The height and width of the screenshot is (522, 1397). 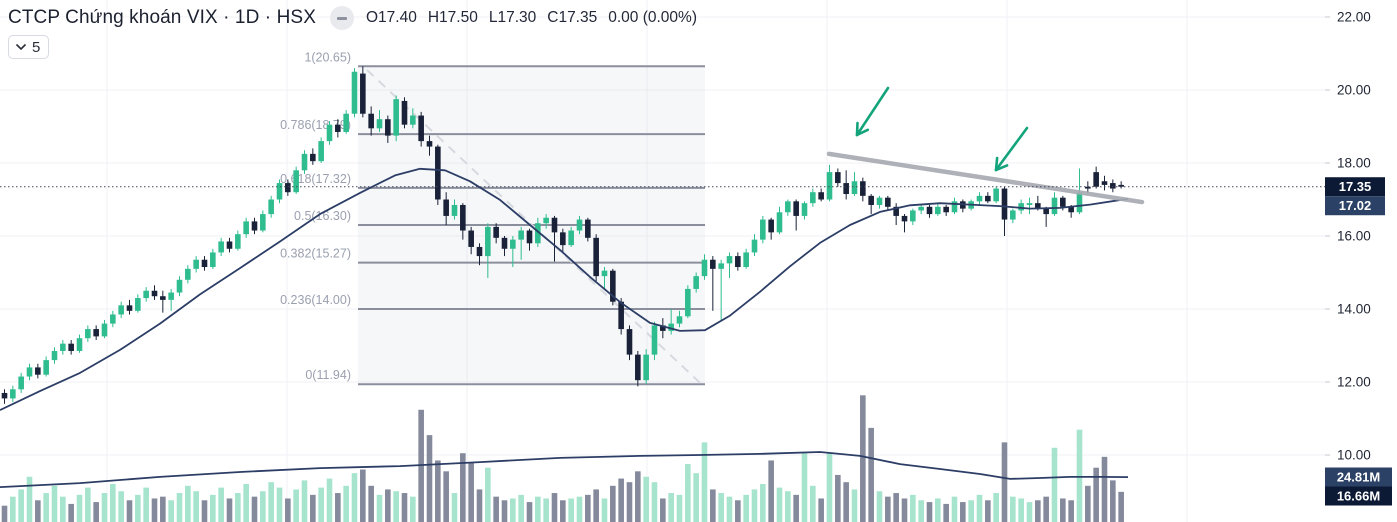 What do you see at coordinates (652, 17) in the screenshot?
I see `change-value: 0.00 (0.00%)` at bounding box center [652, 17].